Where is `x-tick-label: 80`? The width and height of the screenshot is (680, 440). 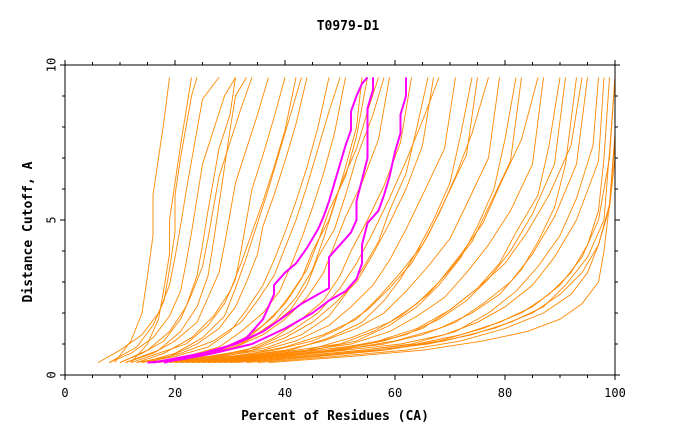
x-tick-label: 80 is located at coordinates (505, 393).